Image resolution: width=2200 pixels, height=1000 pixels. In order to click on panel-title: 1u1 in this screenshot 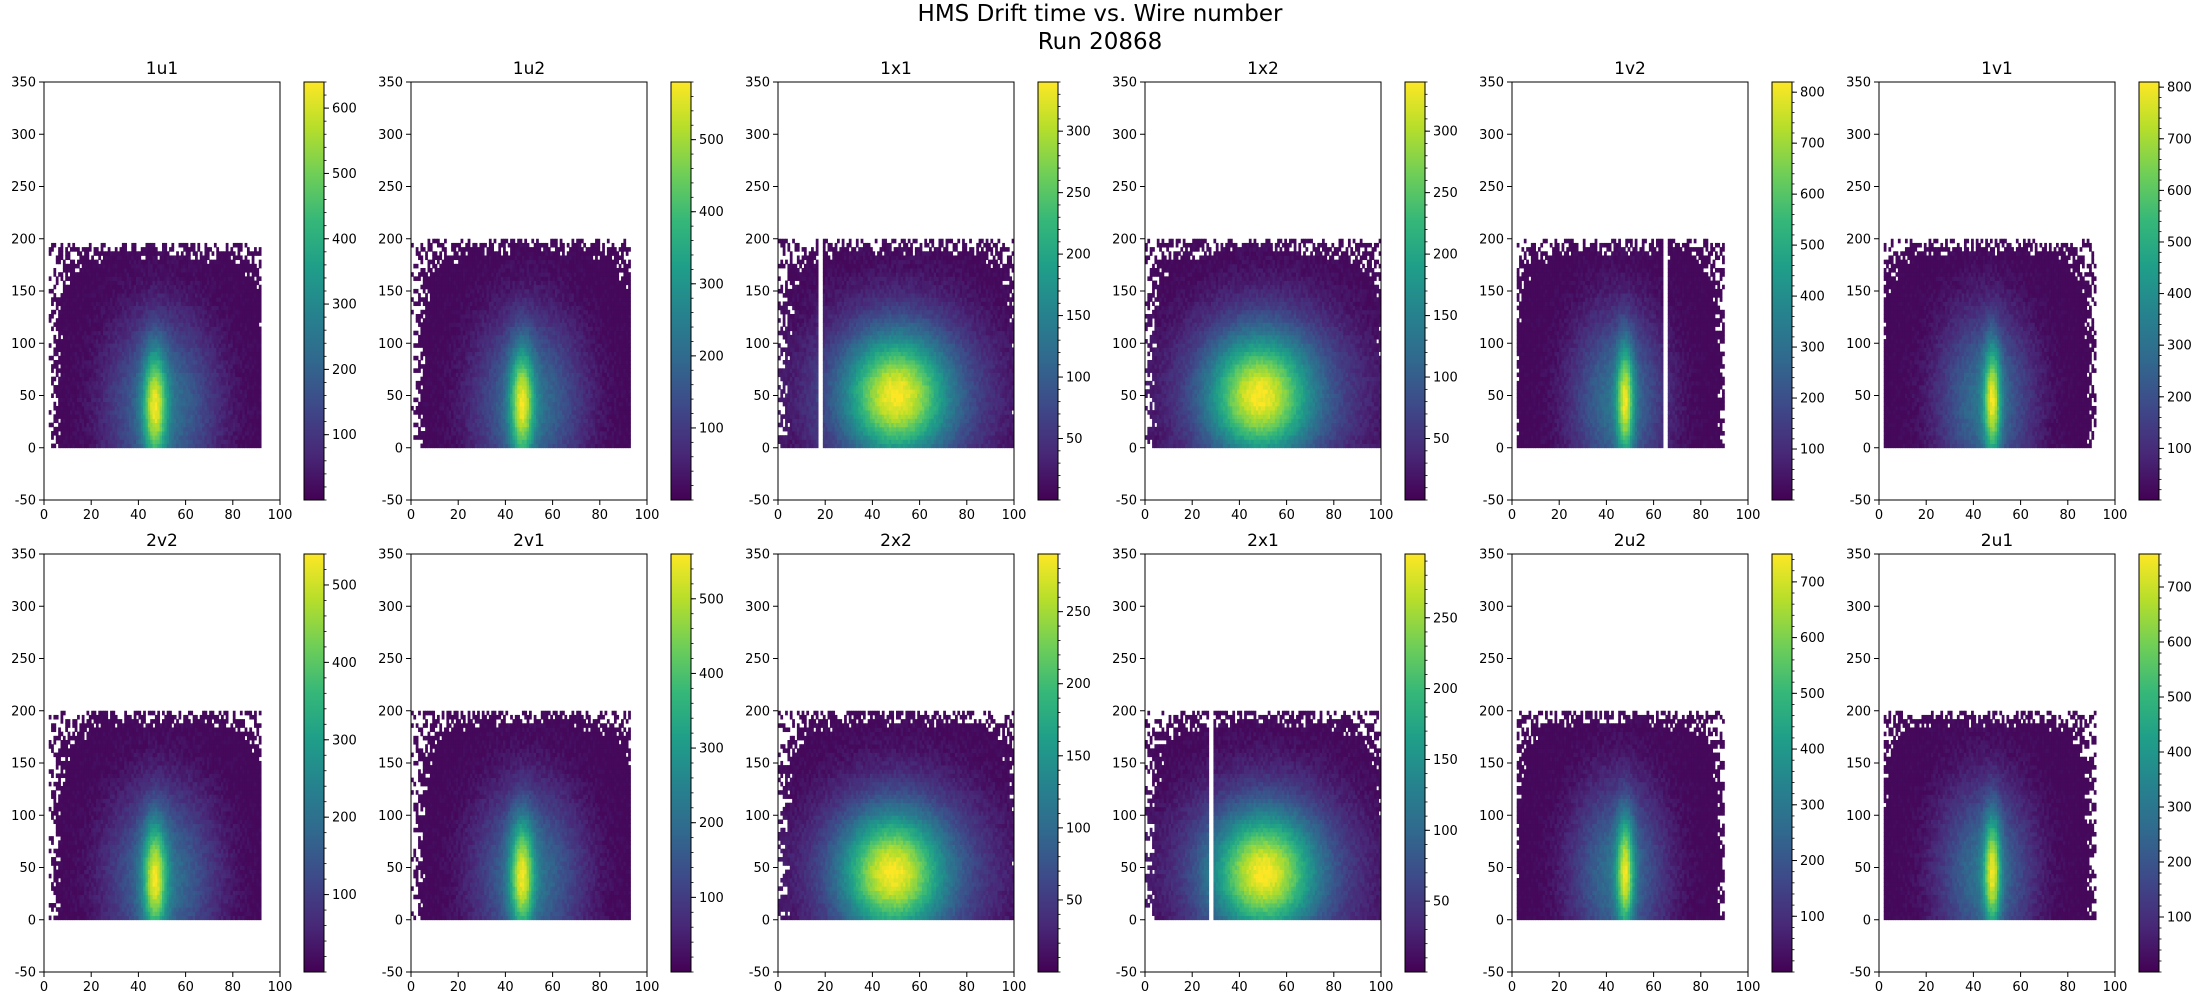, I will do `click(162, 69)`.